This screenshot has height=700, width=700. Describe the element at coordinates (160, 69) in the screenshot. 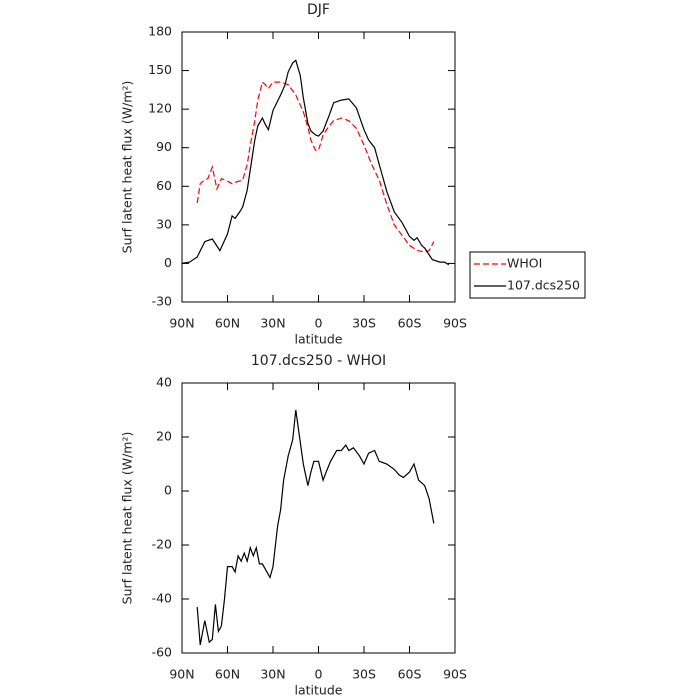

I see `y-tick-label: 150` at that location.